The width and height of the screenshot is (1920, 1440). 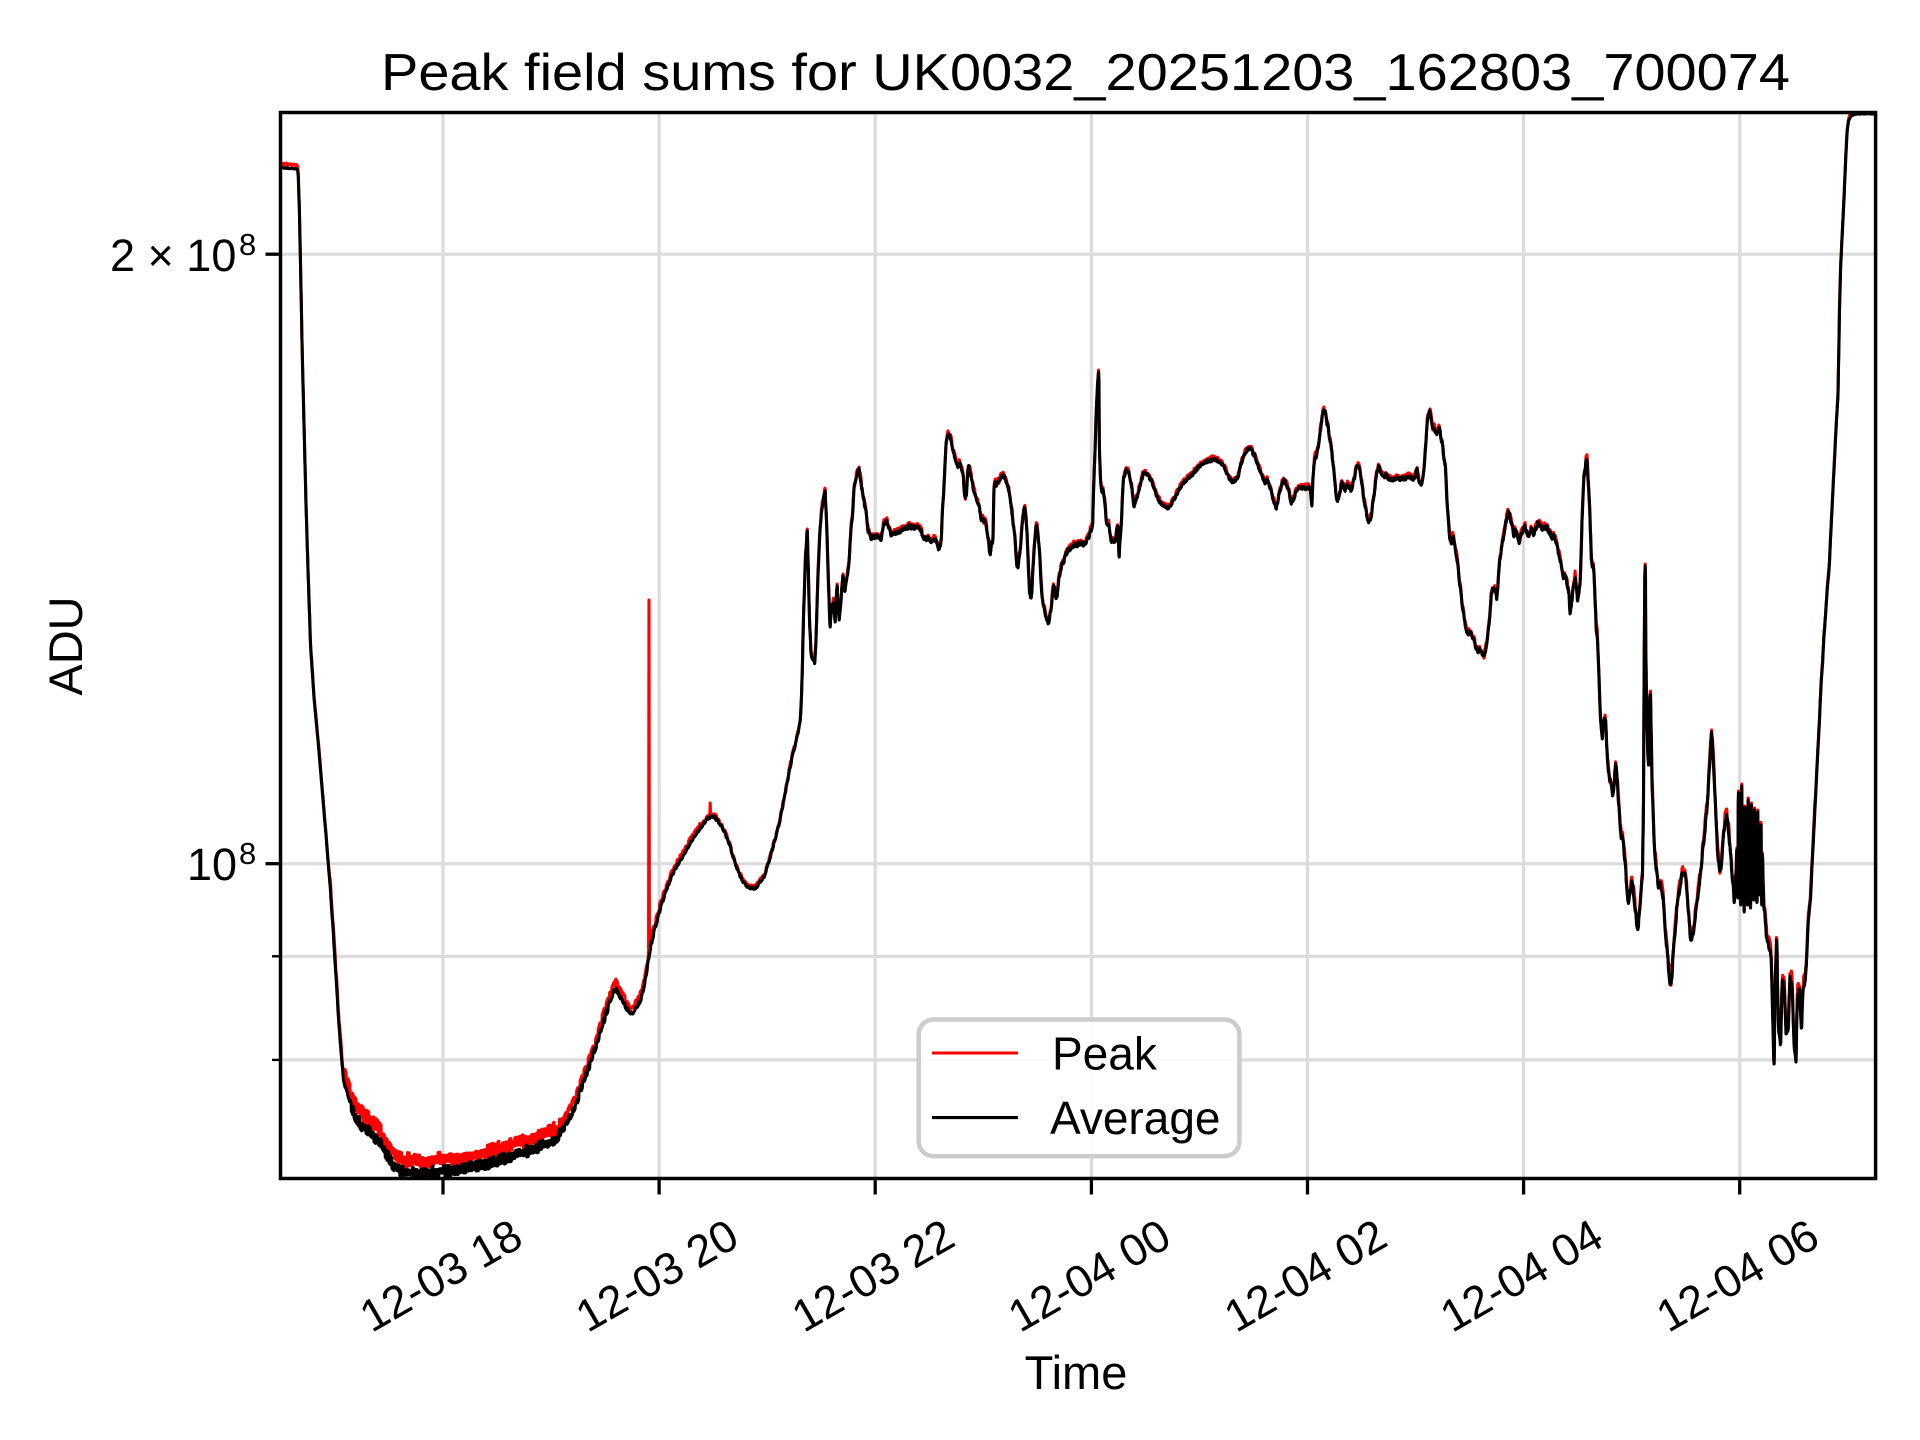 I want to click on svg-text: Average, so click(x=1135, y=1118).